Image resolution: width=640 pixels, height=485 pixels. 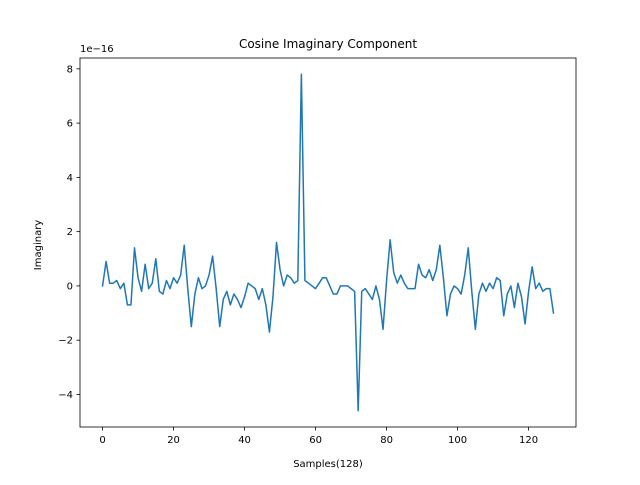 I want to click on x-tick-label: 100, so click(x=457, y=440).